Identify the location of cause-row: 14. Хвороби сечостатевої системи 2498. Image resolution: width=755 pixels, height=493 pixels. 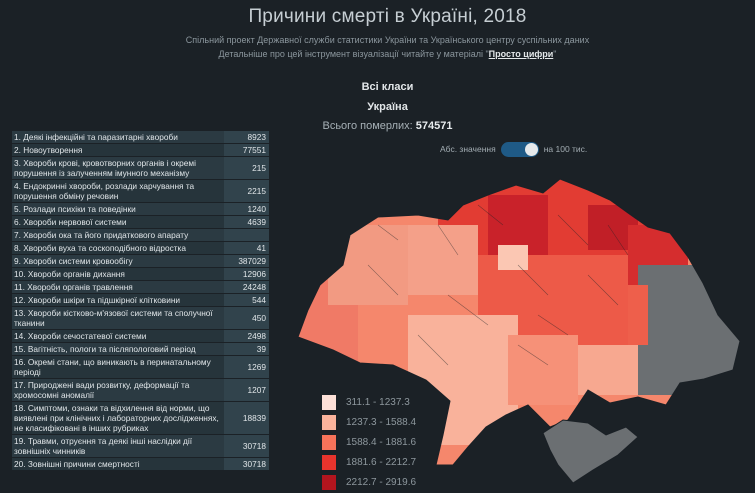
(140, 336).